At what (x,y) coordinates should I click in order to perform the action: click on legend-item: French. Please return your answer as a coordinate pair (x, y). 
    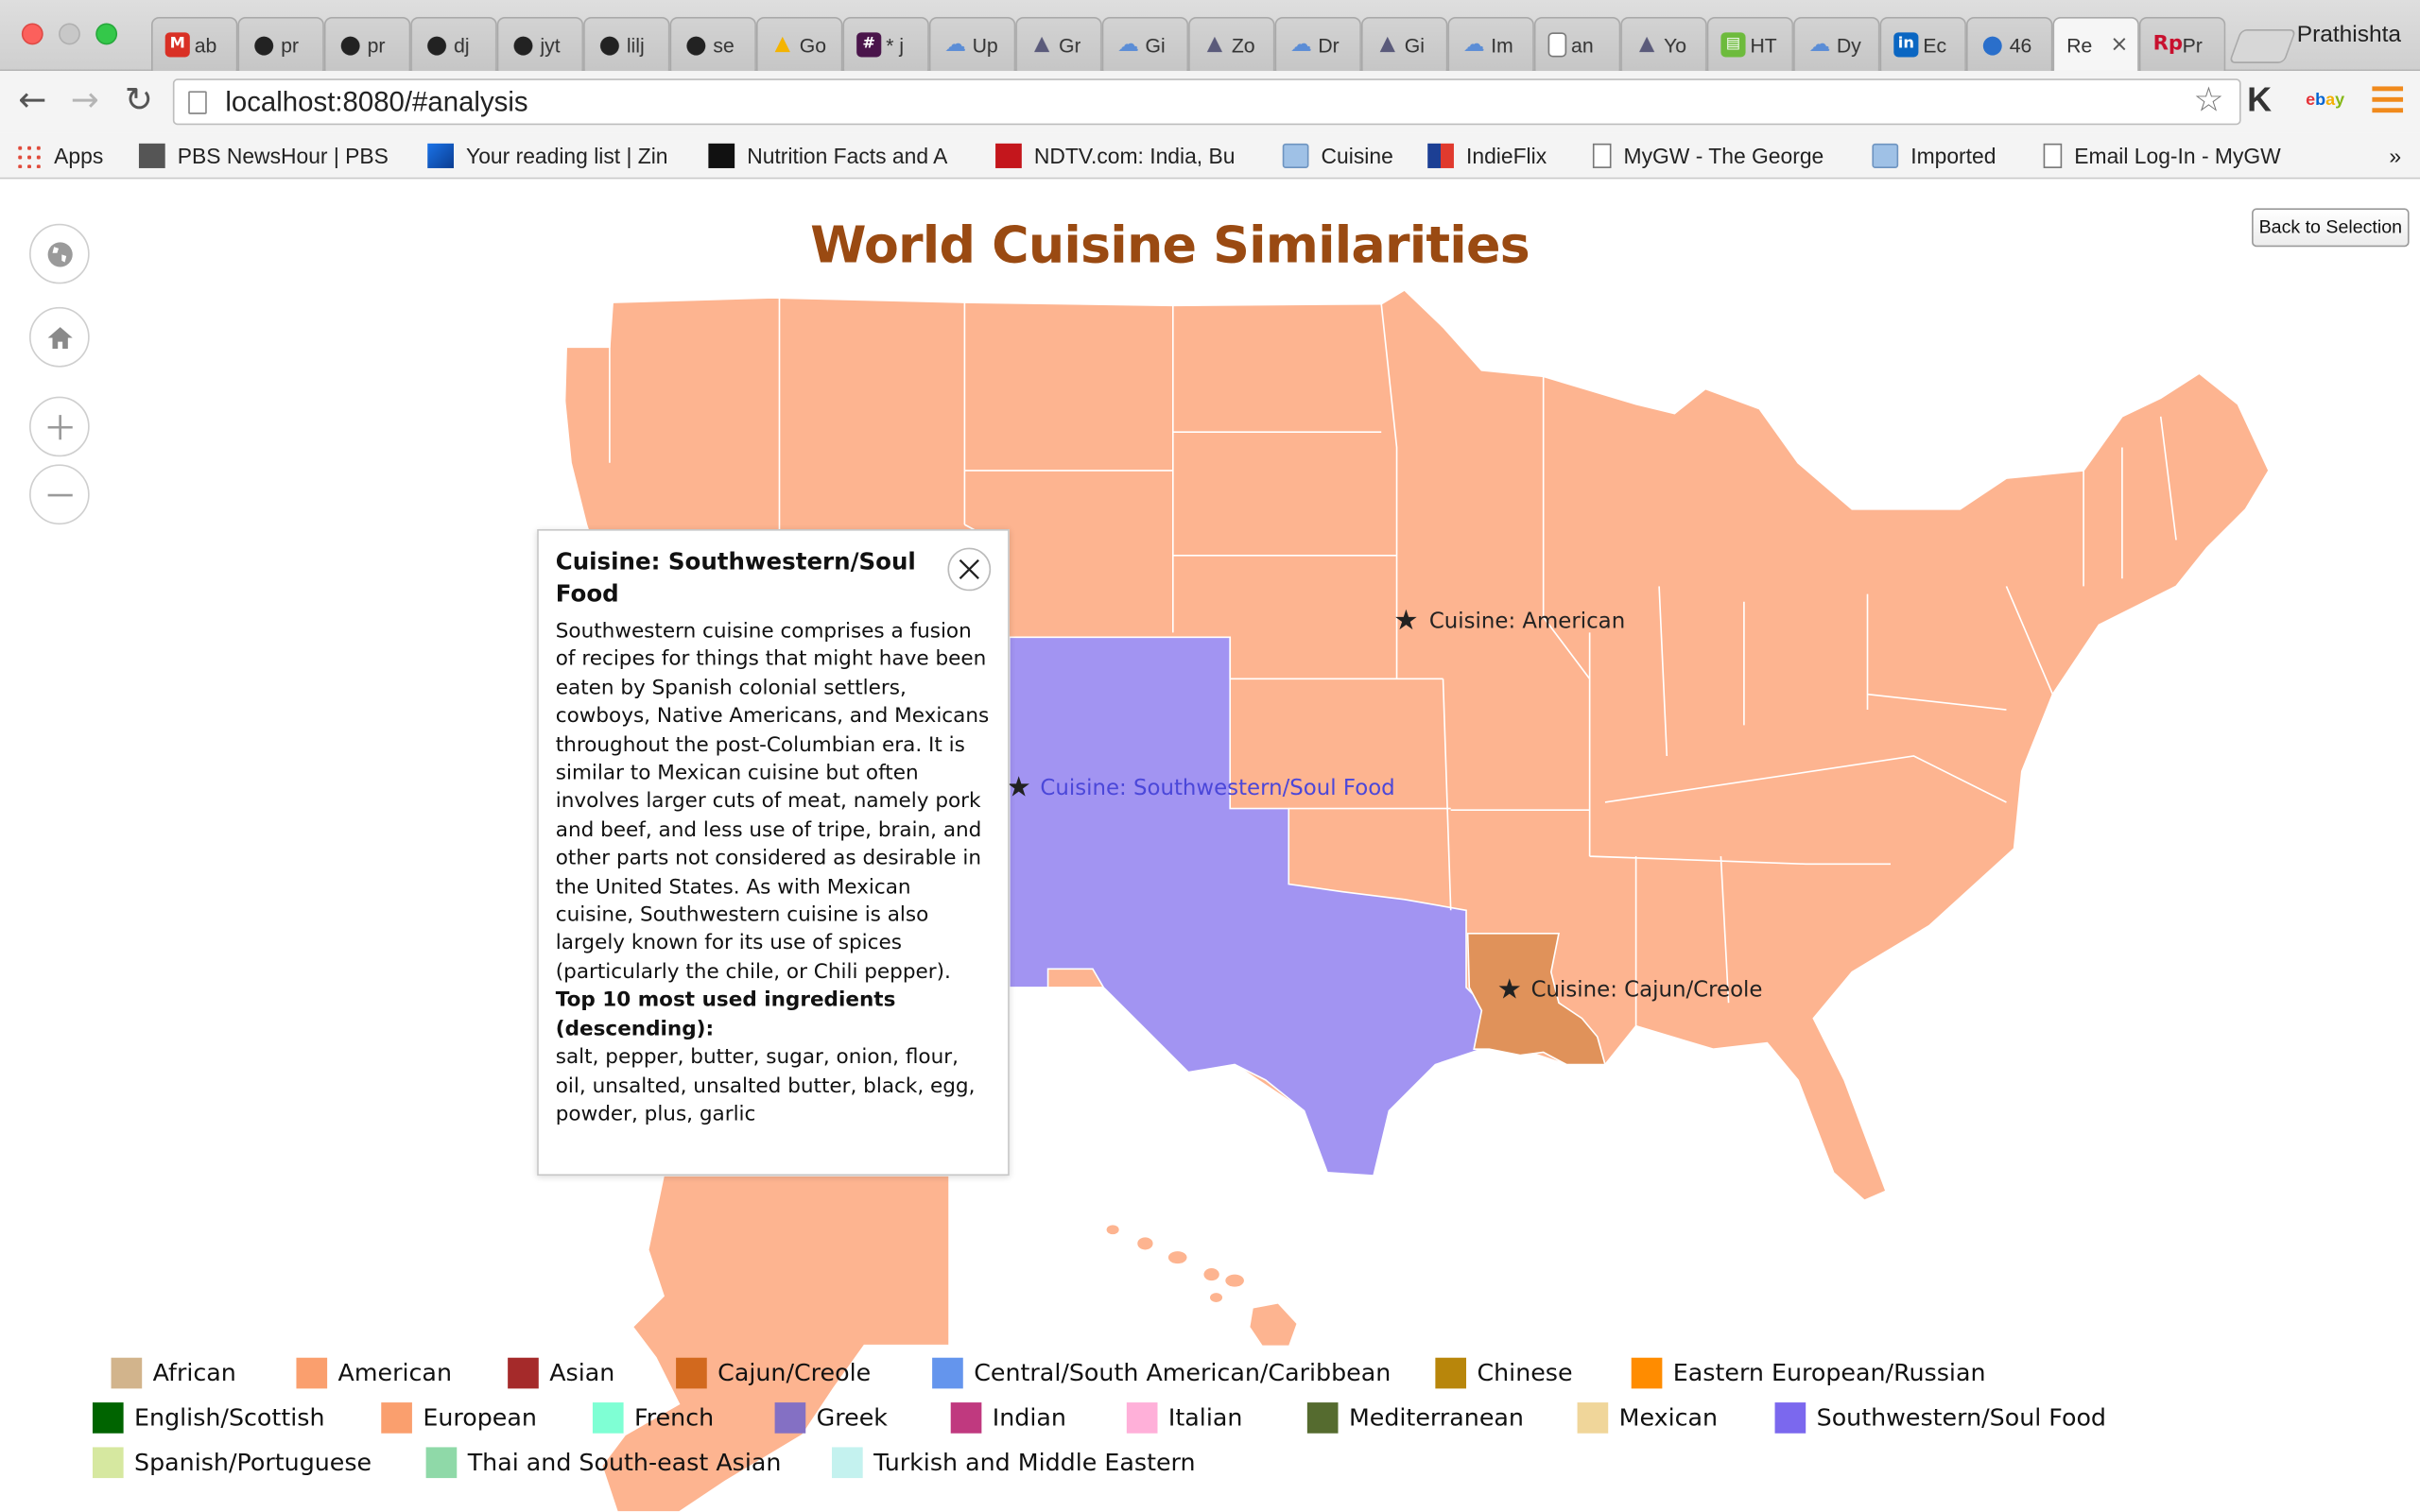
    Looking at the image, I should click on (653, 1418).